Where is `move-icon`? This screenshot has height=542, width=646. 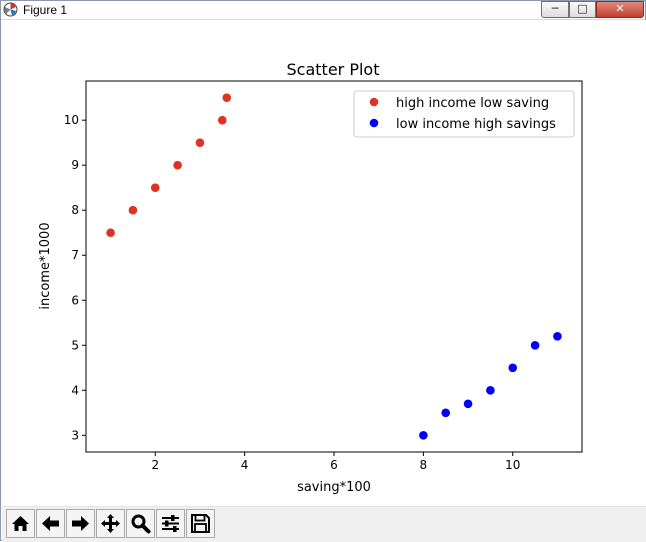 move-icon is located at coordinates (110, 523).